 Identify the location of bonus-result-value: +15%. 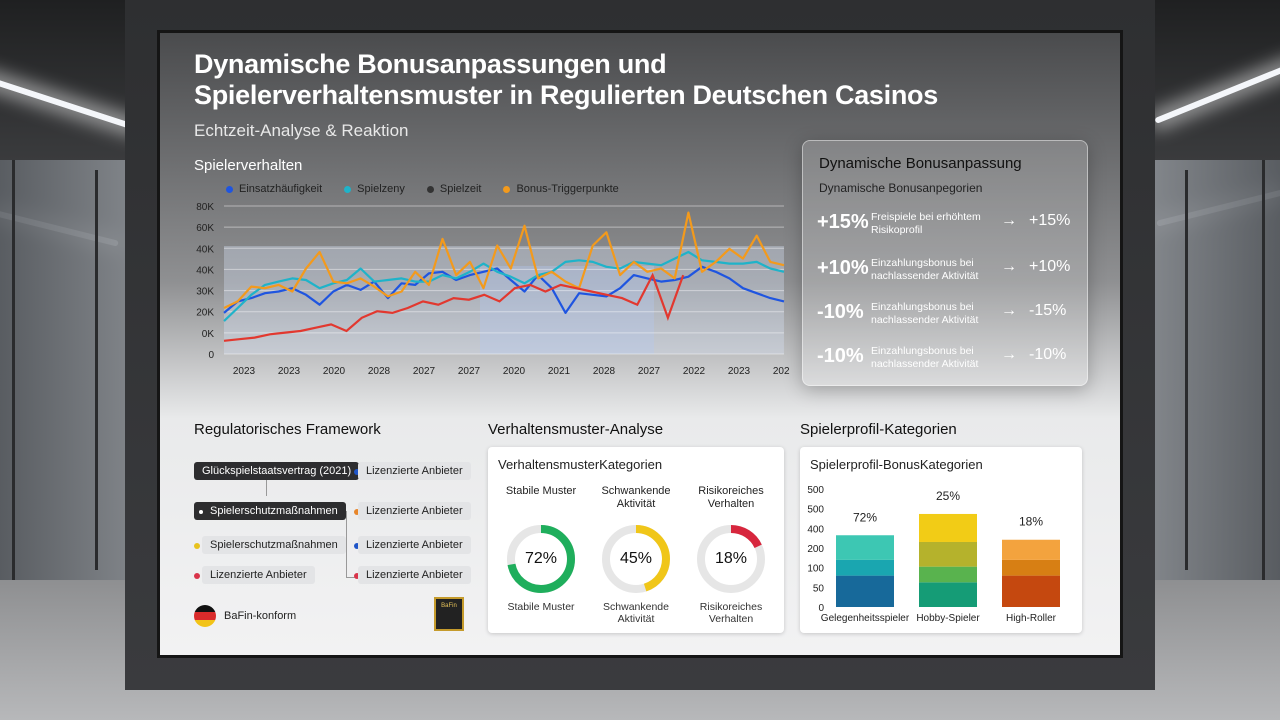
(1050, 220).